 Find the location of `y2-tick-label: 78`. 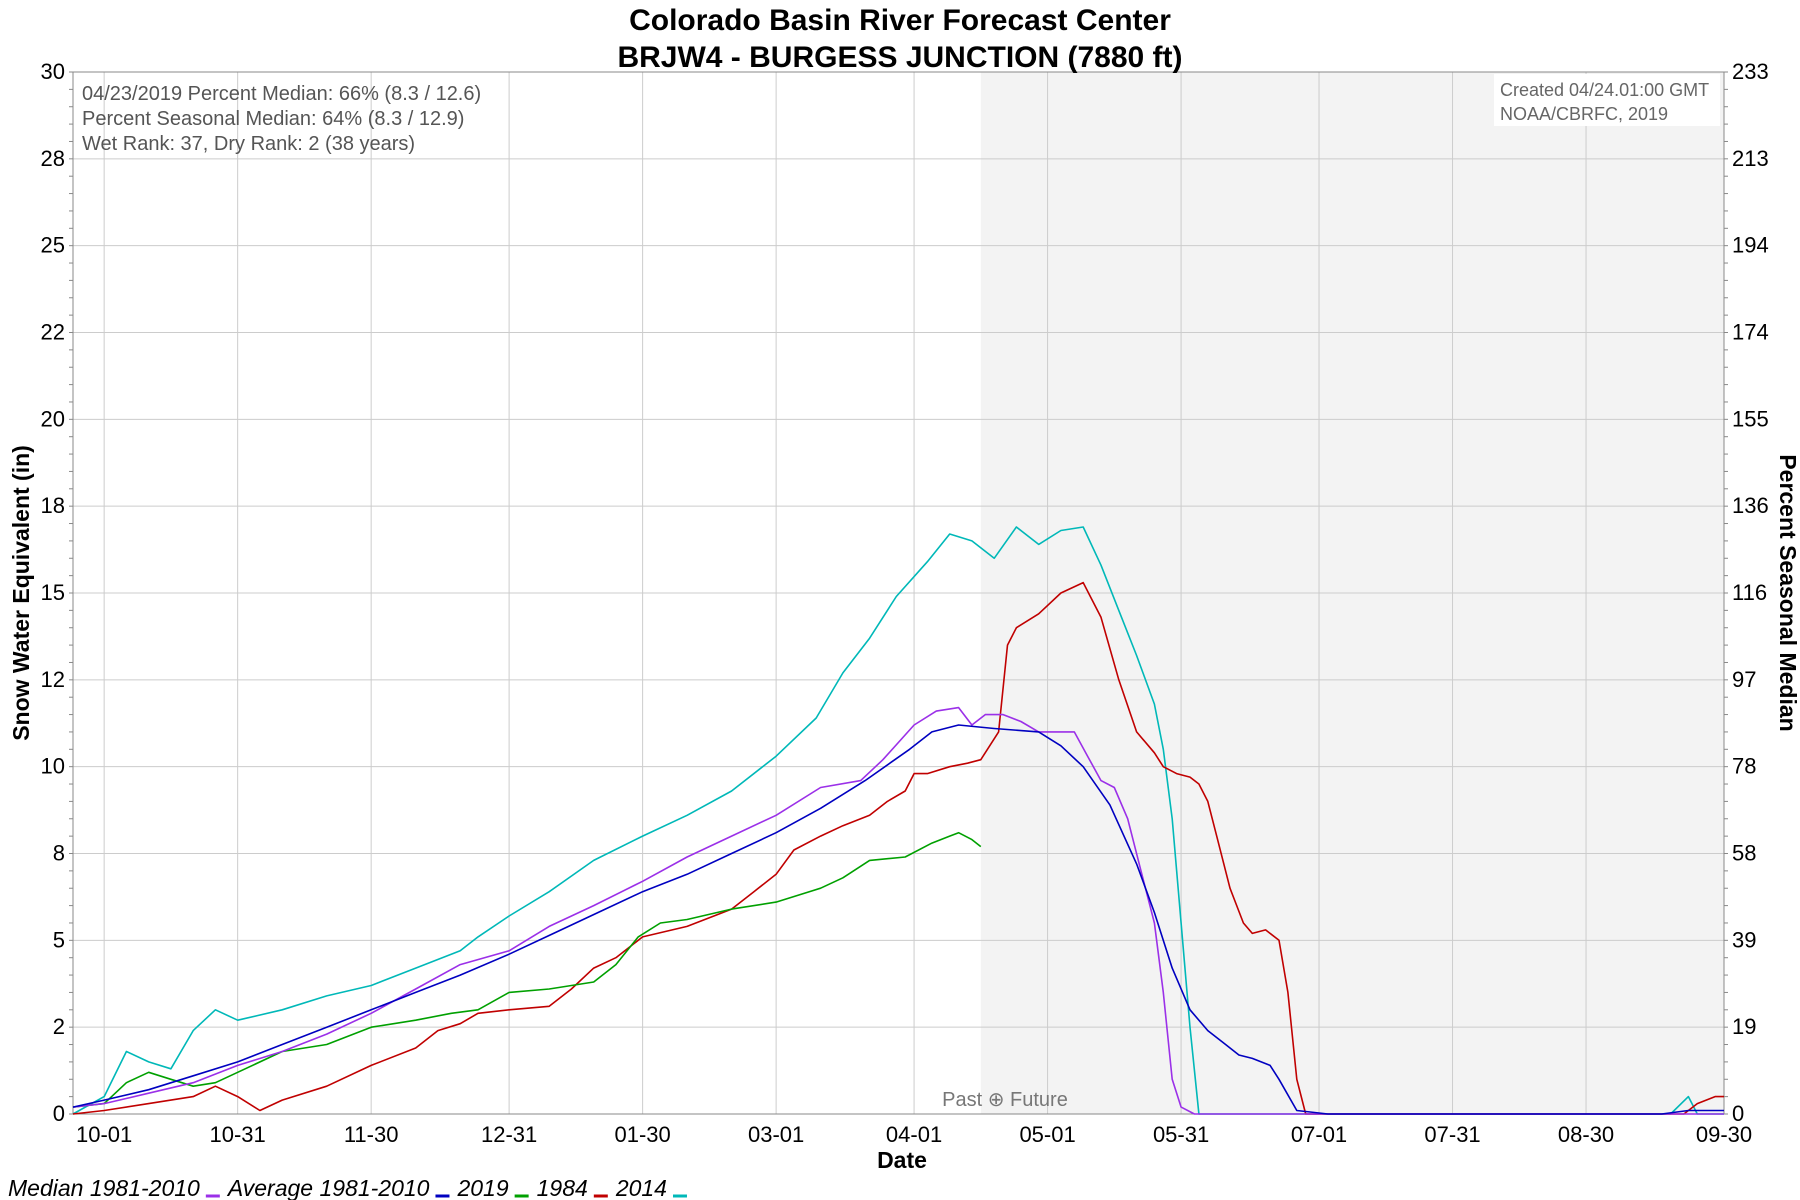

y2-tick-label: 78 is located at coordinates (1744, 766).